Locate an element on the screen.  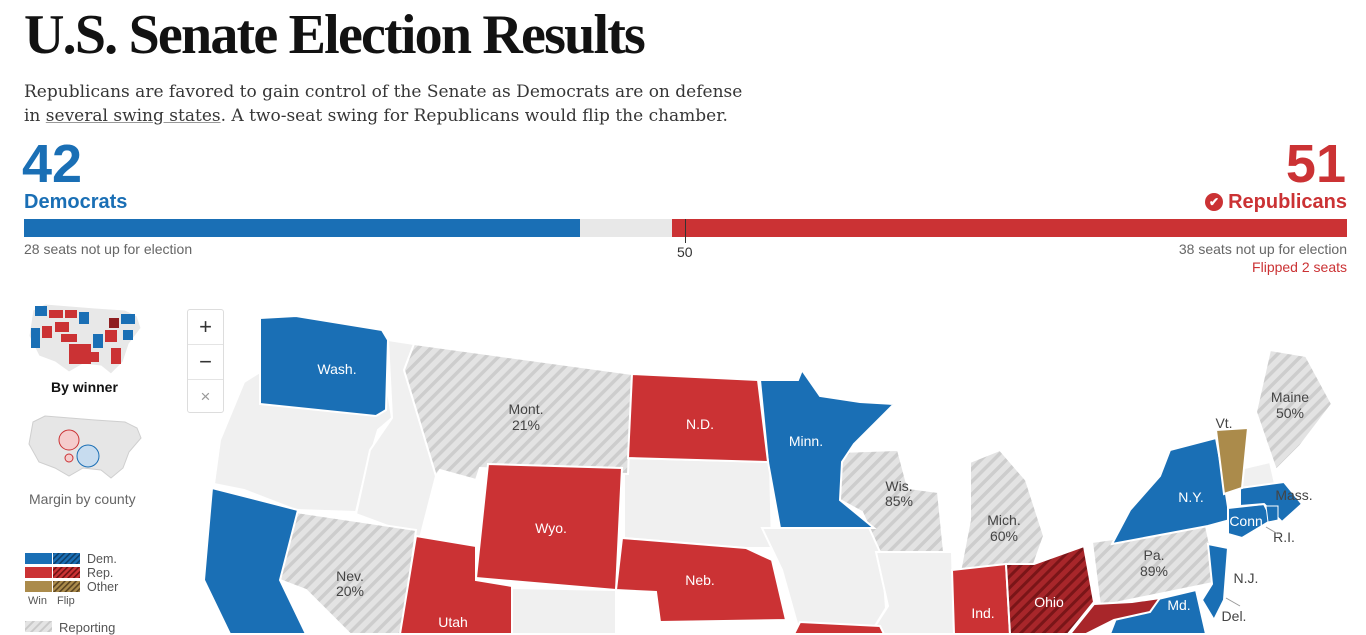
rep-party-name: Republicans is located at coordinates (1287, 202).